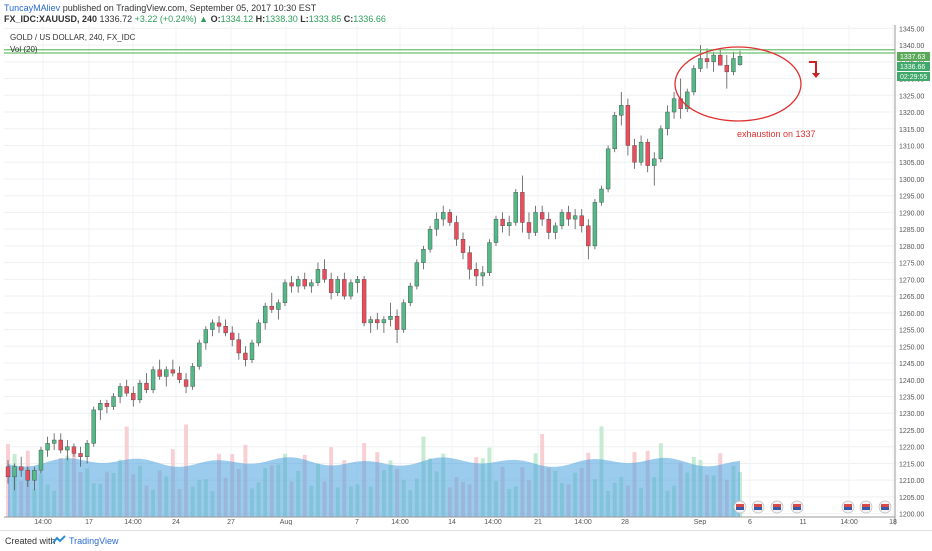 The height and width of the screenshot is (551, 932). I want to click on close-value: 1336.66, so click(369, 19).